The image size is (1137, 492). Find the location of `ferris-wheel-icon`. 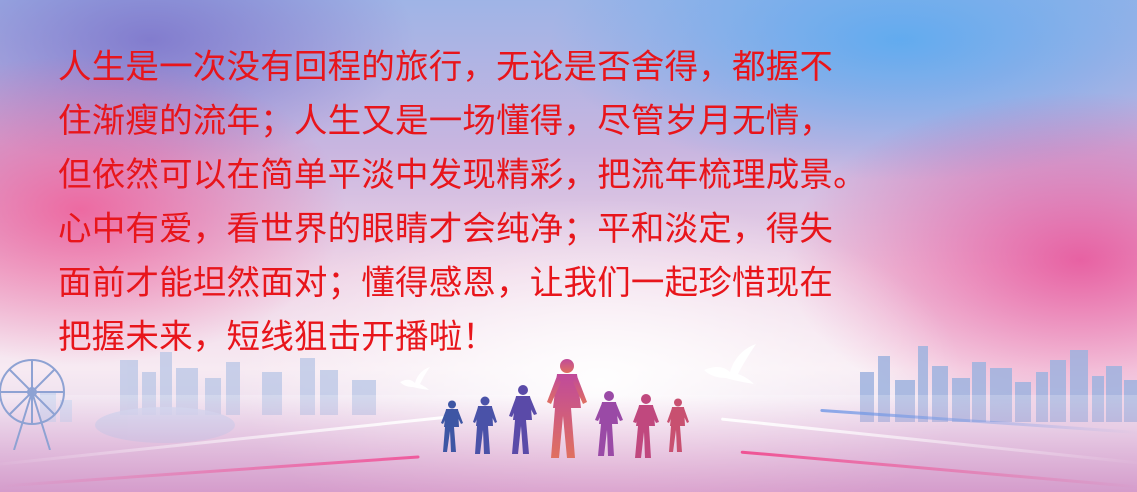

ferris-wheel-icon is located at coordinates (32, 404).